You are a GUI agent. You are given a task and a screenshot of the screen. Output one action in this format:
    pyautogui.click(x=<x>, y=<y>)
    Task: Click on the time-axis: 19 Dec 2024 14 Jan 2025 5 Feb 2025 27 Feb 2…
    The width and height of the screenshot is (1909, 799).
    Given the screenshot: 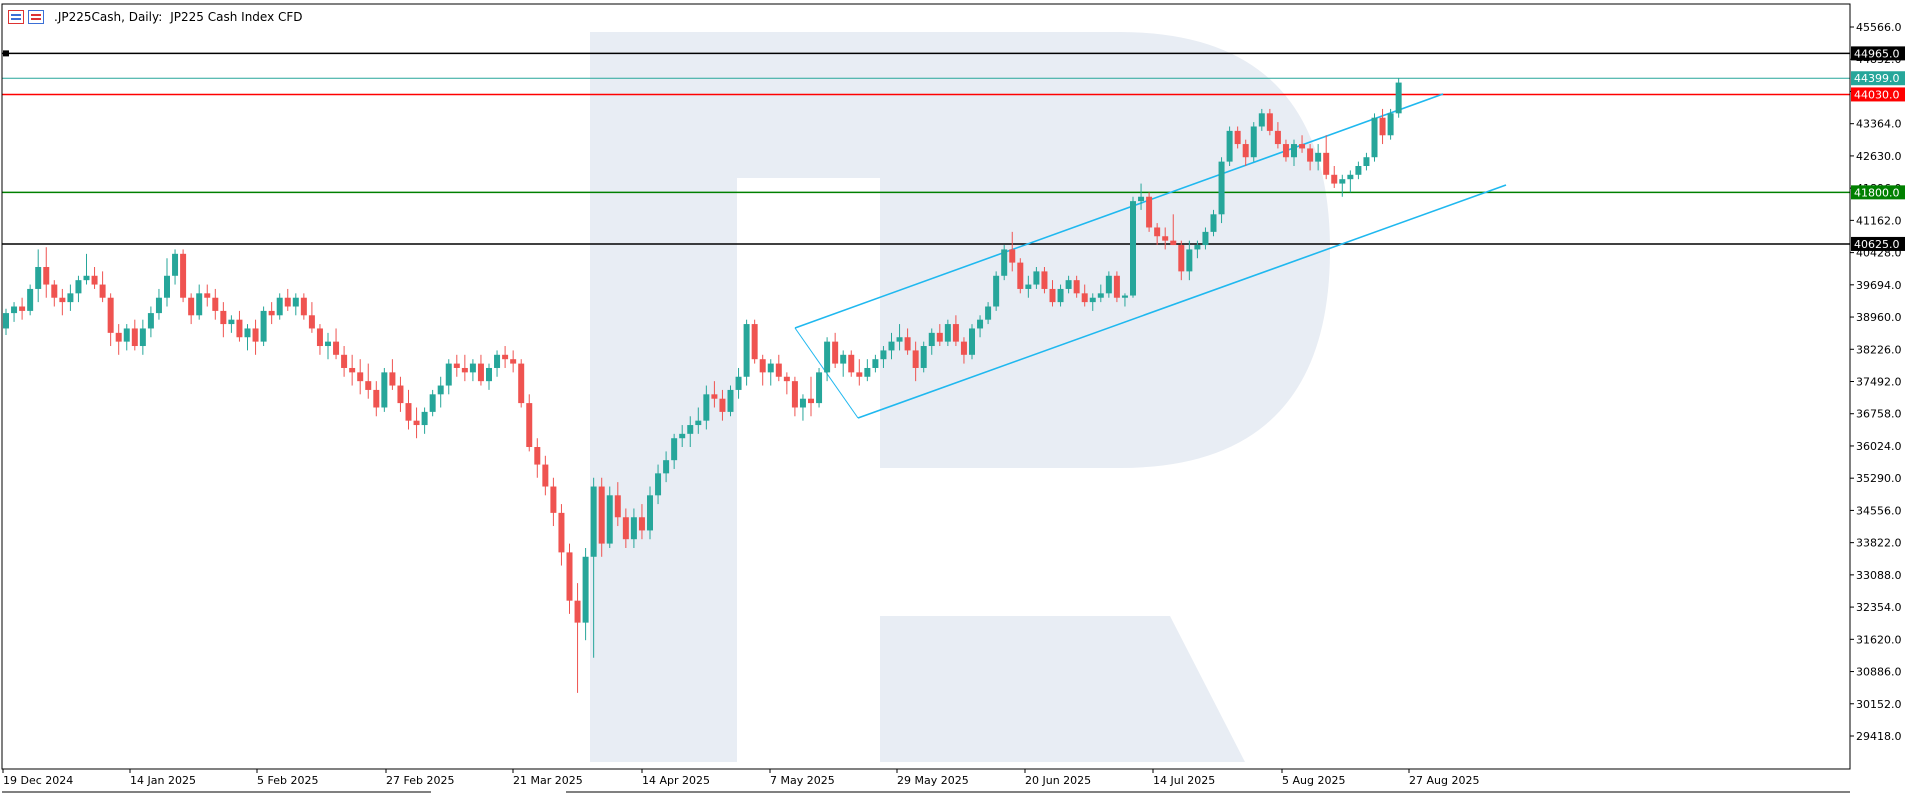 What is the action you would take?
    pyautogui.click(x=740, y=778)
    